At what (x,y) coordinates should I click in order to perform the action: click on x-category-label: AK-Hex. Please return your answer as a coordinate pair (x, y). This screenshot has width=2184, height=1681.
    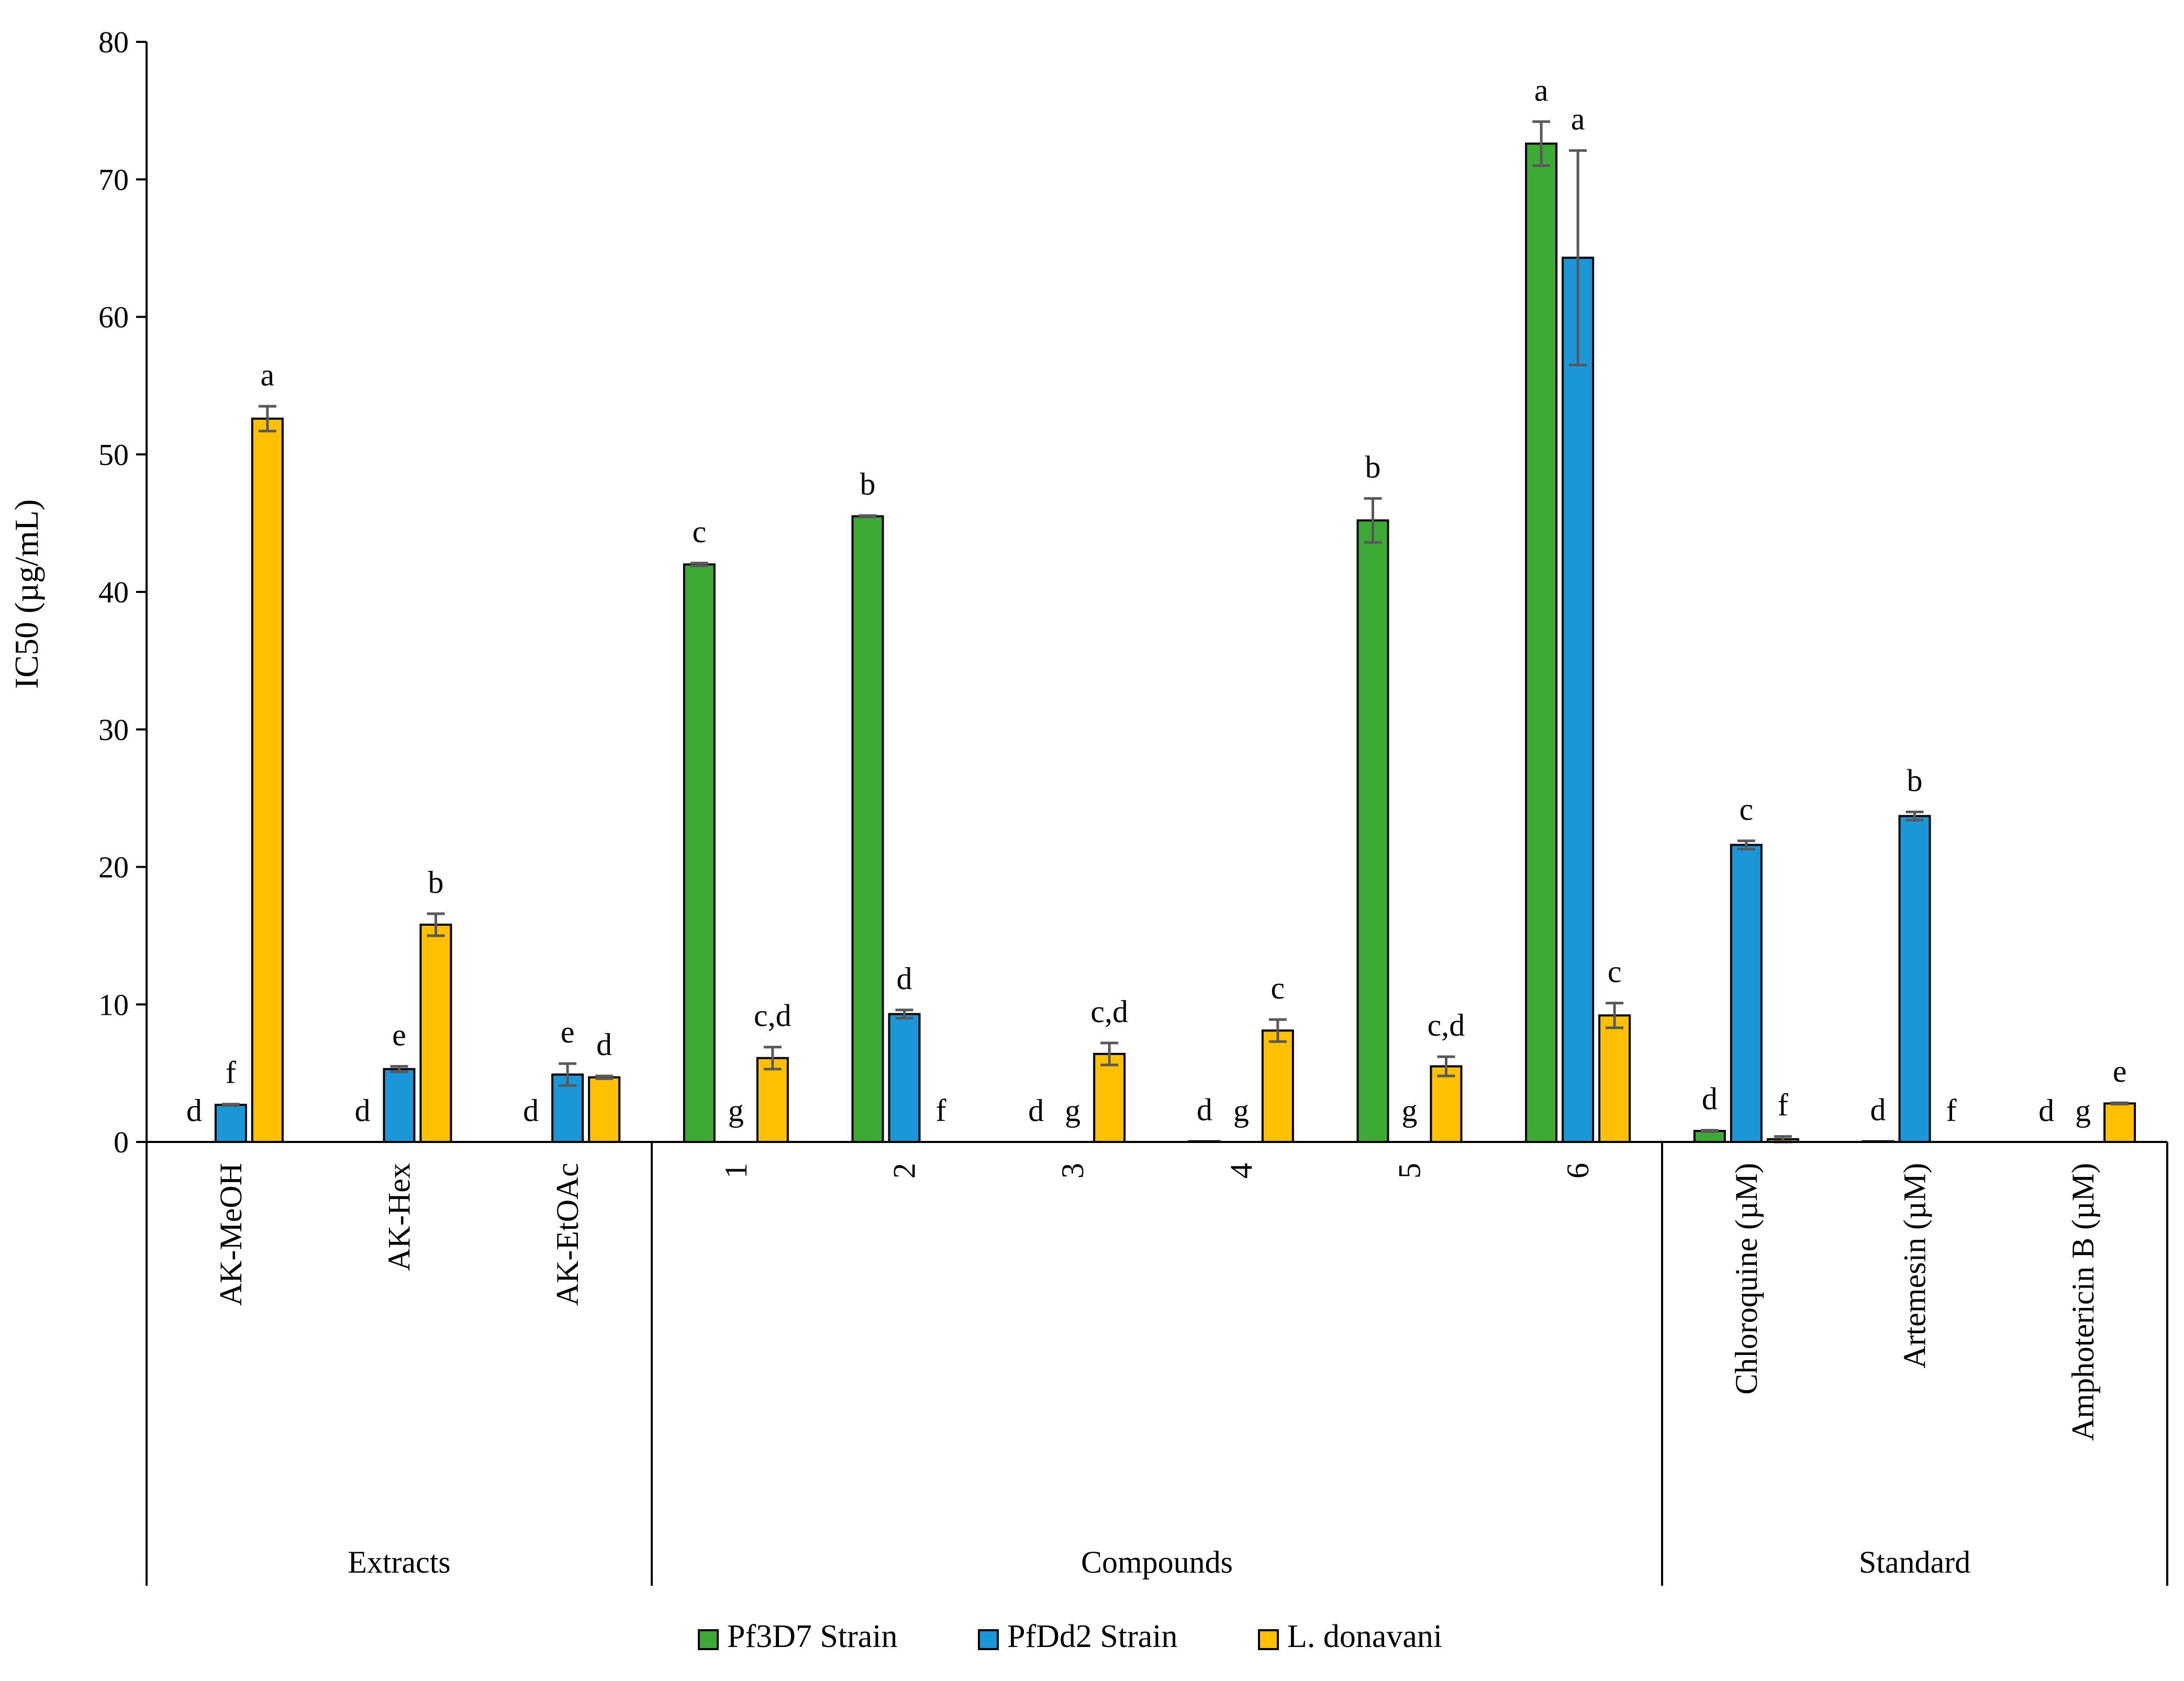
    Looking at the image, I should click on (399, 1217).